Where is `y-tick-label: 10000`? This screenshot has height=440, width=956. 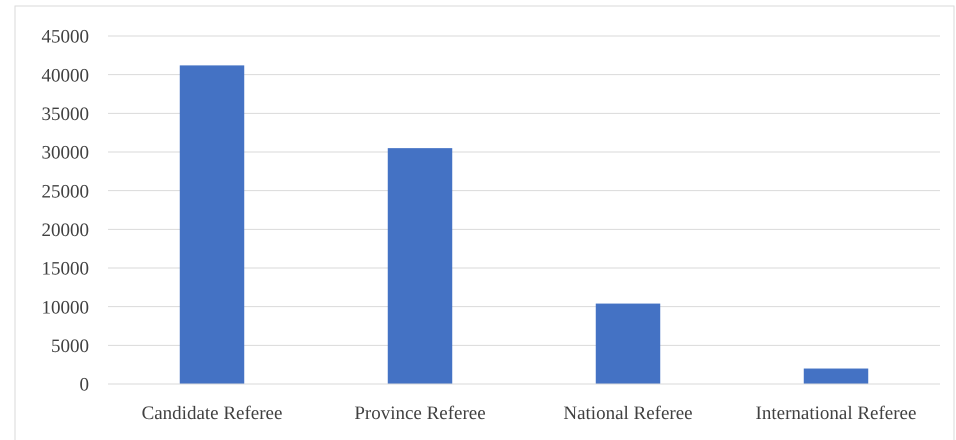 y-tick-label: 10000 is located at coordinates (65, 307).